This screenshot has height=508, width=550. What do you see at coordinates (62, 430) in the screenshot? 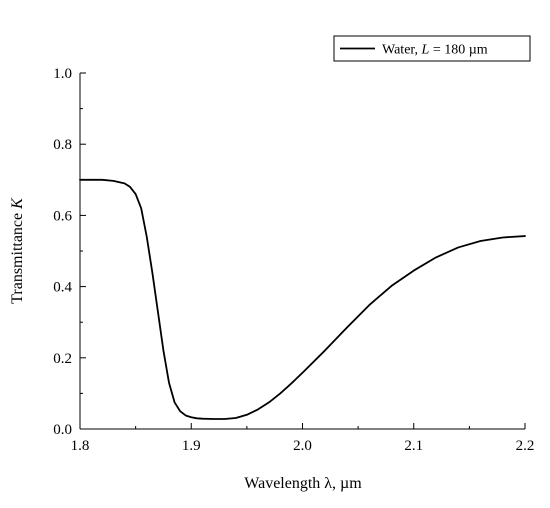
I see `y-tick-label: 0.0` at bounding box center [62, 430].